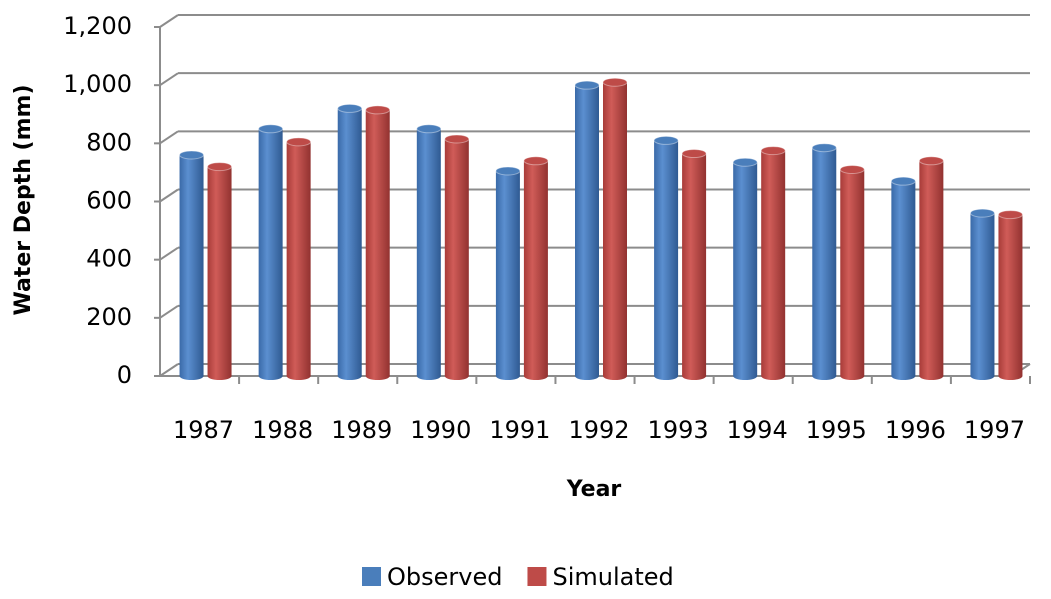  I want to click on x-tick-label: 1993, so click(678, 430).